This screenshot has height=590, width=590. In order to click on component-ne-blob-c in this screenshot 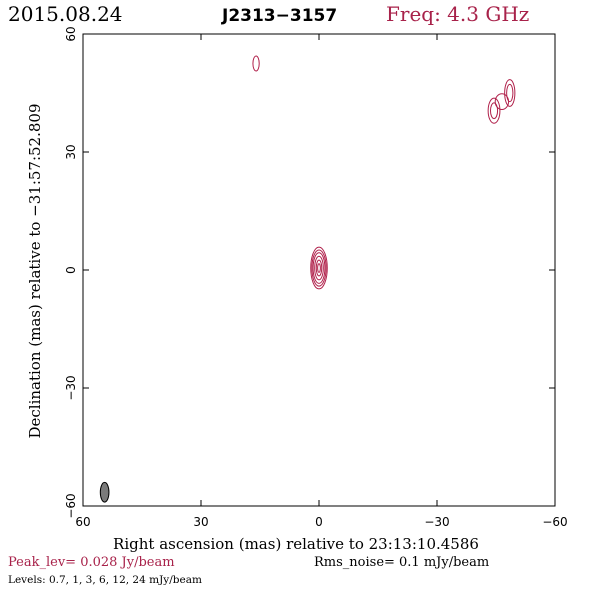, I will do `click(502, 102)`.